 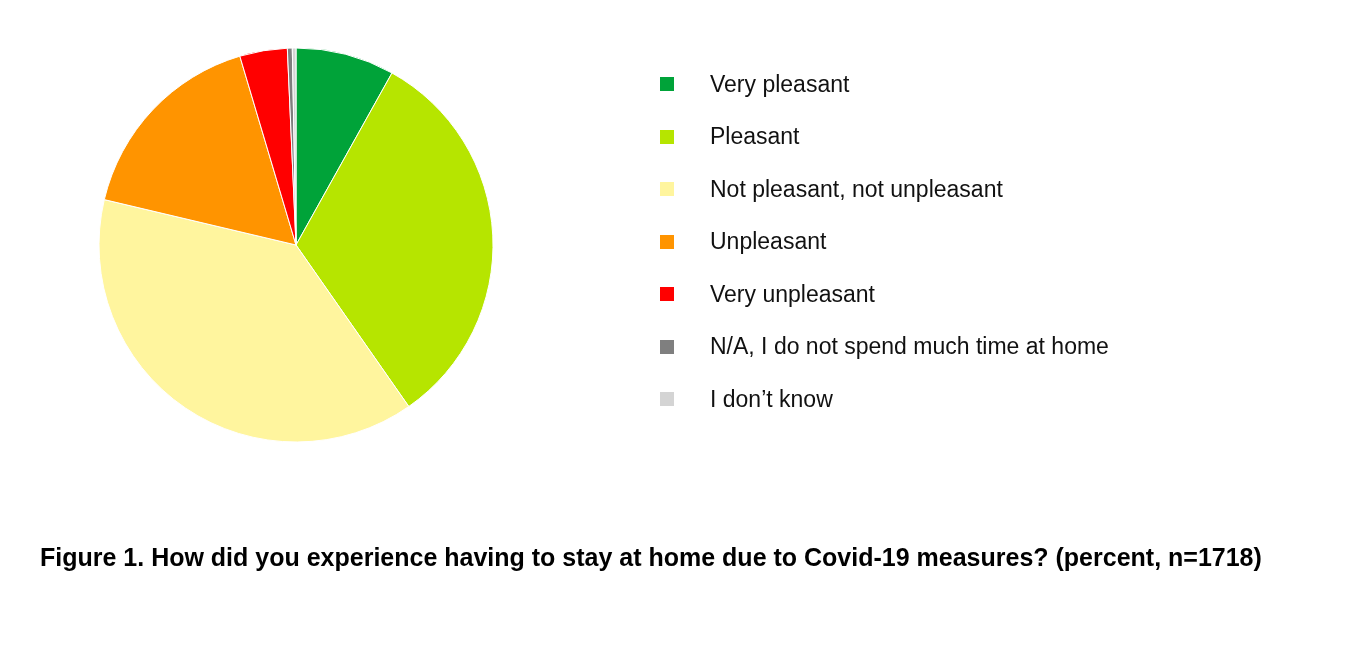 I want to click on legend-label: Not pleasant, not unpleasant, so click(x=856, y=189).